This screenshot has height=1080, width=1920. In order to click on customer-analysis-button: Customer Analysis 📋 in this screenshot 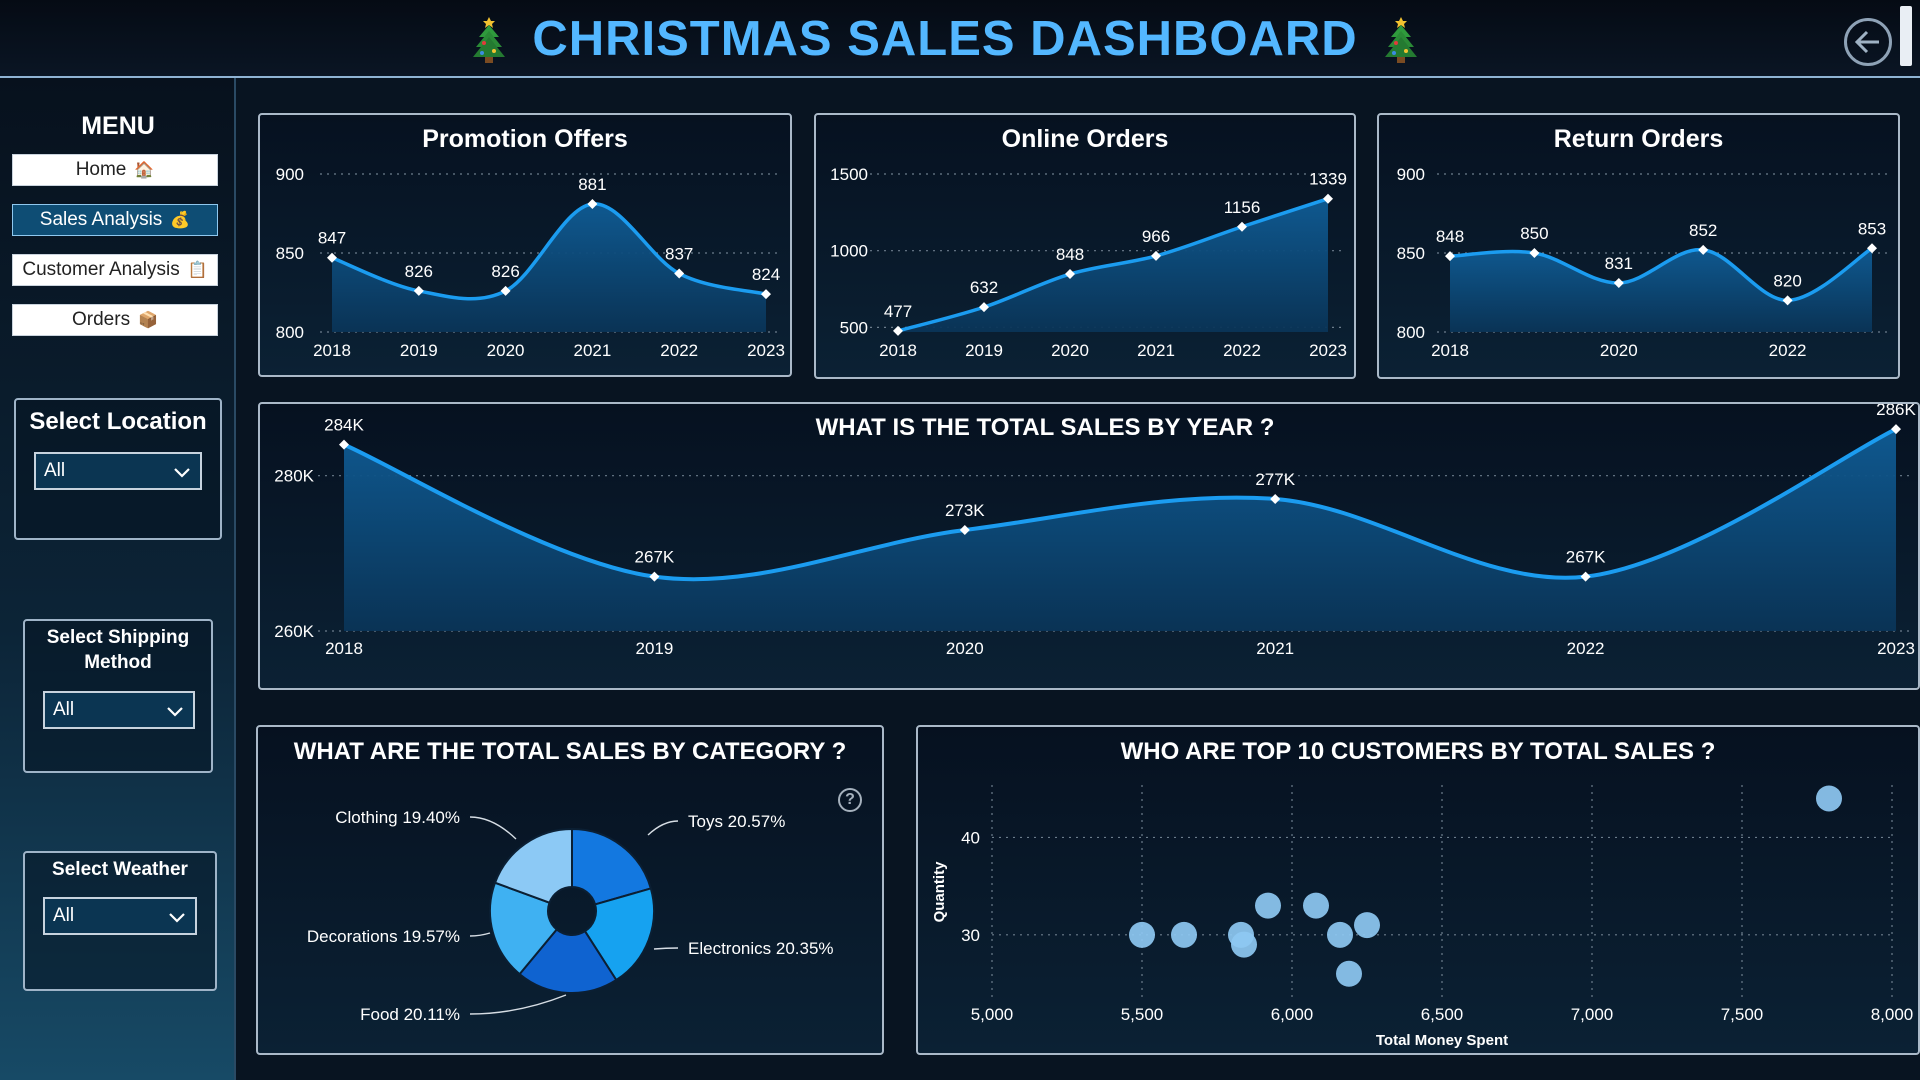, I will do `click(115, 270)`.